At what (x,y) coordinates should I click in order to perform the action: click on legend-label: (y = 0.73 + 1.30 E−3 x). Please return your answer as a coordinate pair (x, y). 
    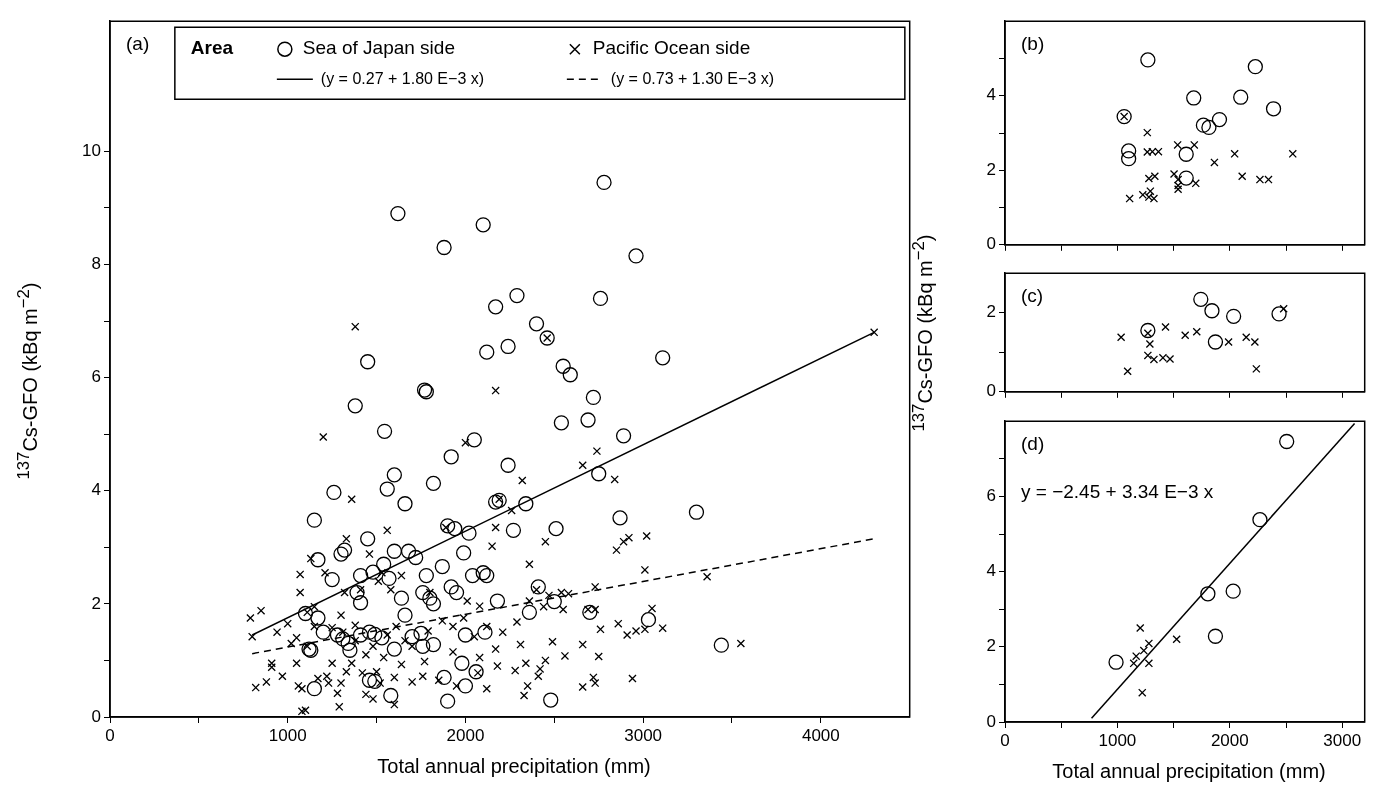
    Looking at the image, I should click on (692, 78).